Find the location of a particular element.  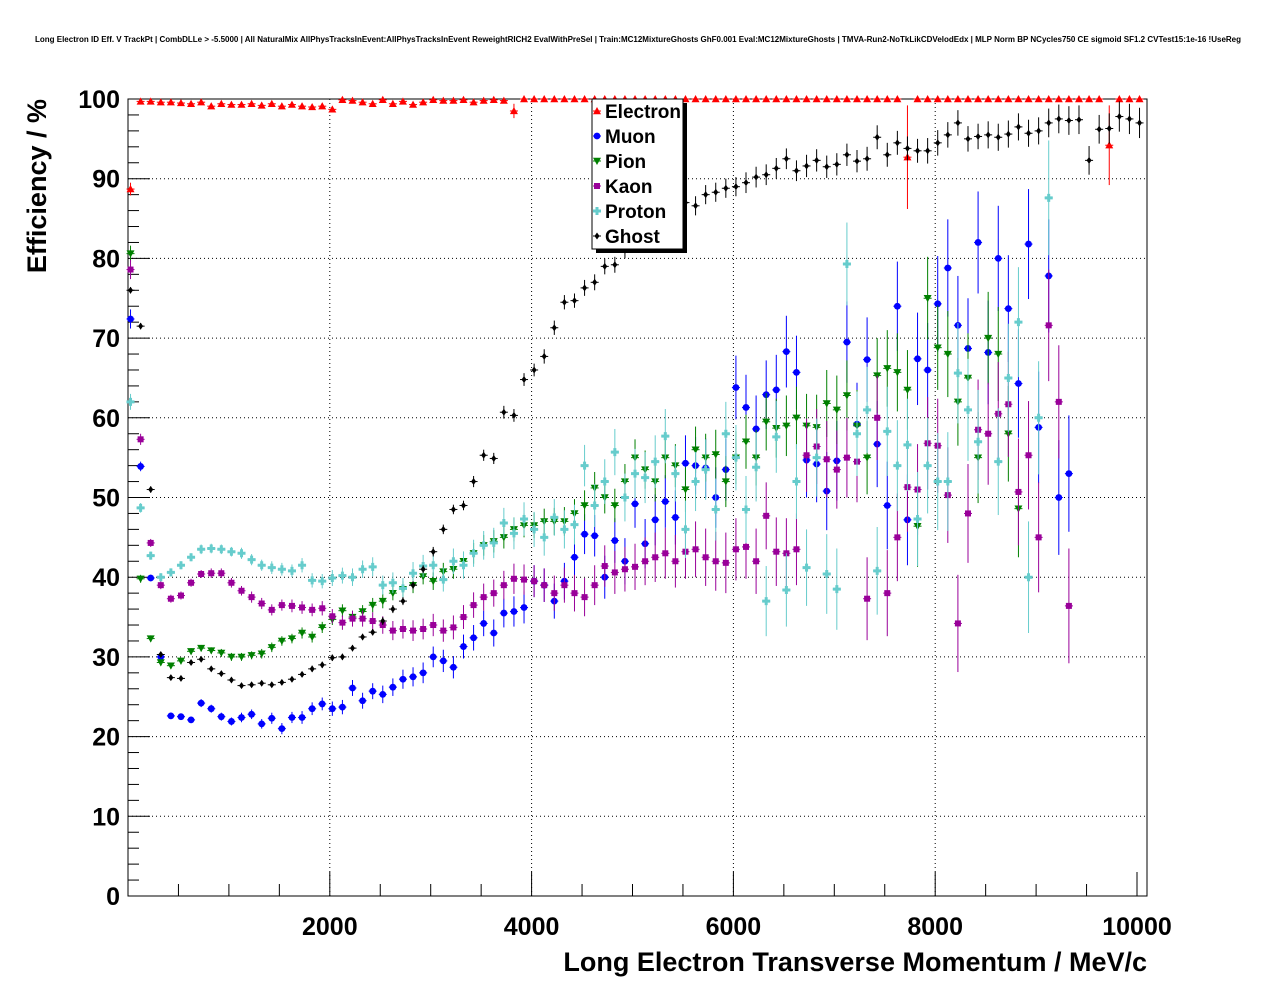

y-tick-label: 40 is located at coordinates (106, 578).